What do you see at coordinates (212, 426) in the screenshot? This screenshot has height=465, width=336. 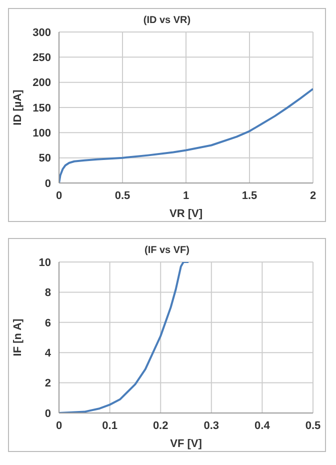 I see `x-tick-label: 0.3` at bounding box center [212, 426].